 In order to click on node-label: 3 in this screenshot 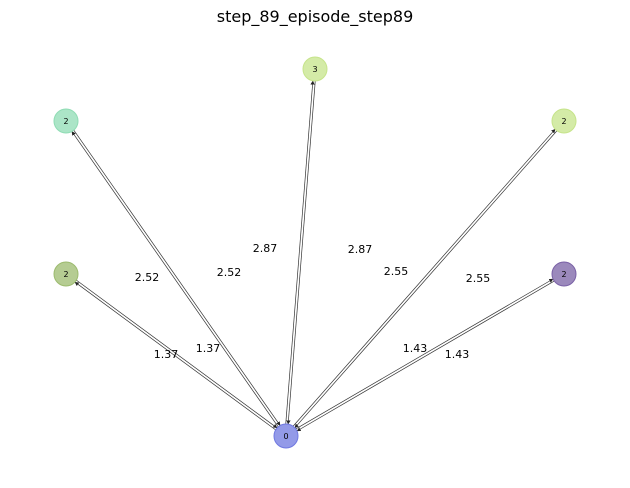, I will do `click(314, 69)`.